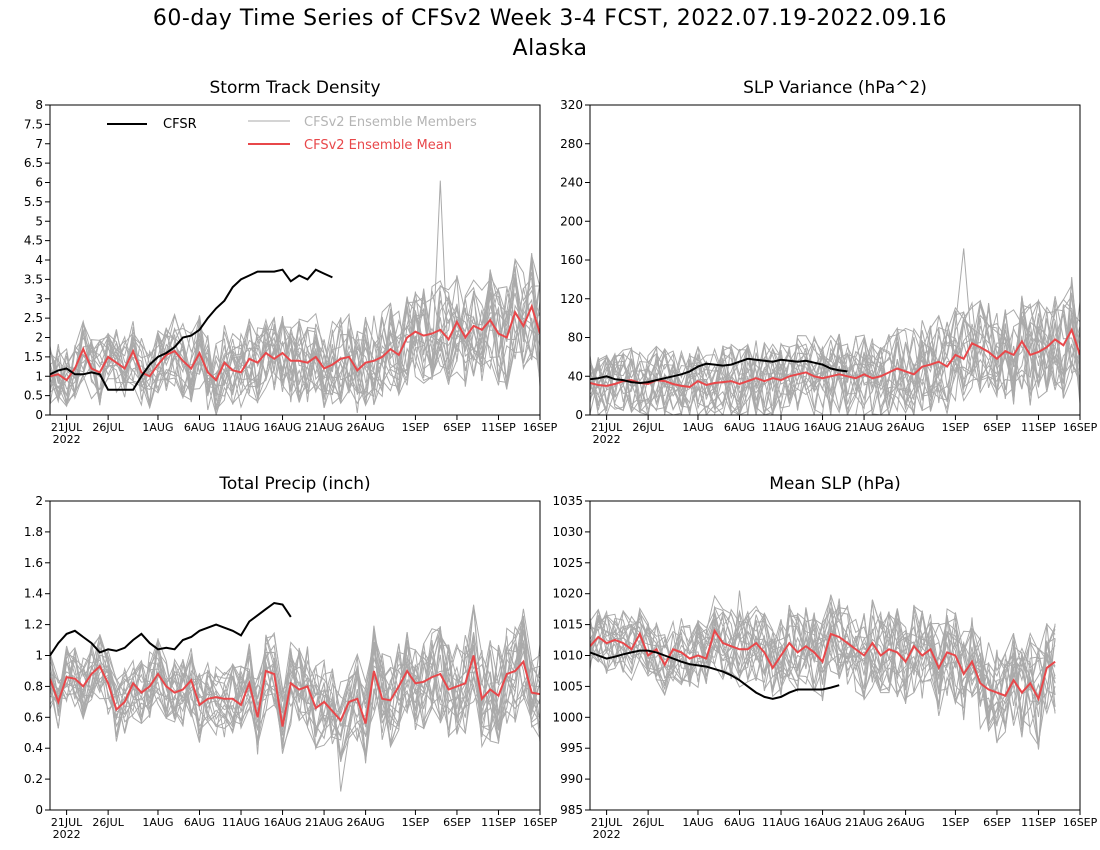 The width and height of the screenshot is (1100, 850). I want to click on y-tick-label: 4.5, so click(33, 241).